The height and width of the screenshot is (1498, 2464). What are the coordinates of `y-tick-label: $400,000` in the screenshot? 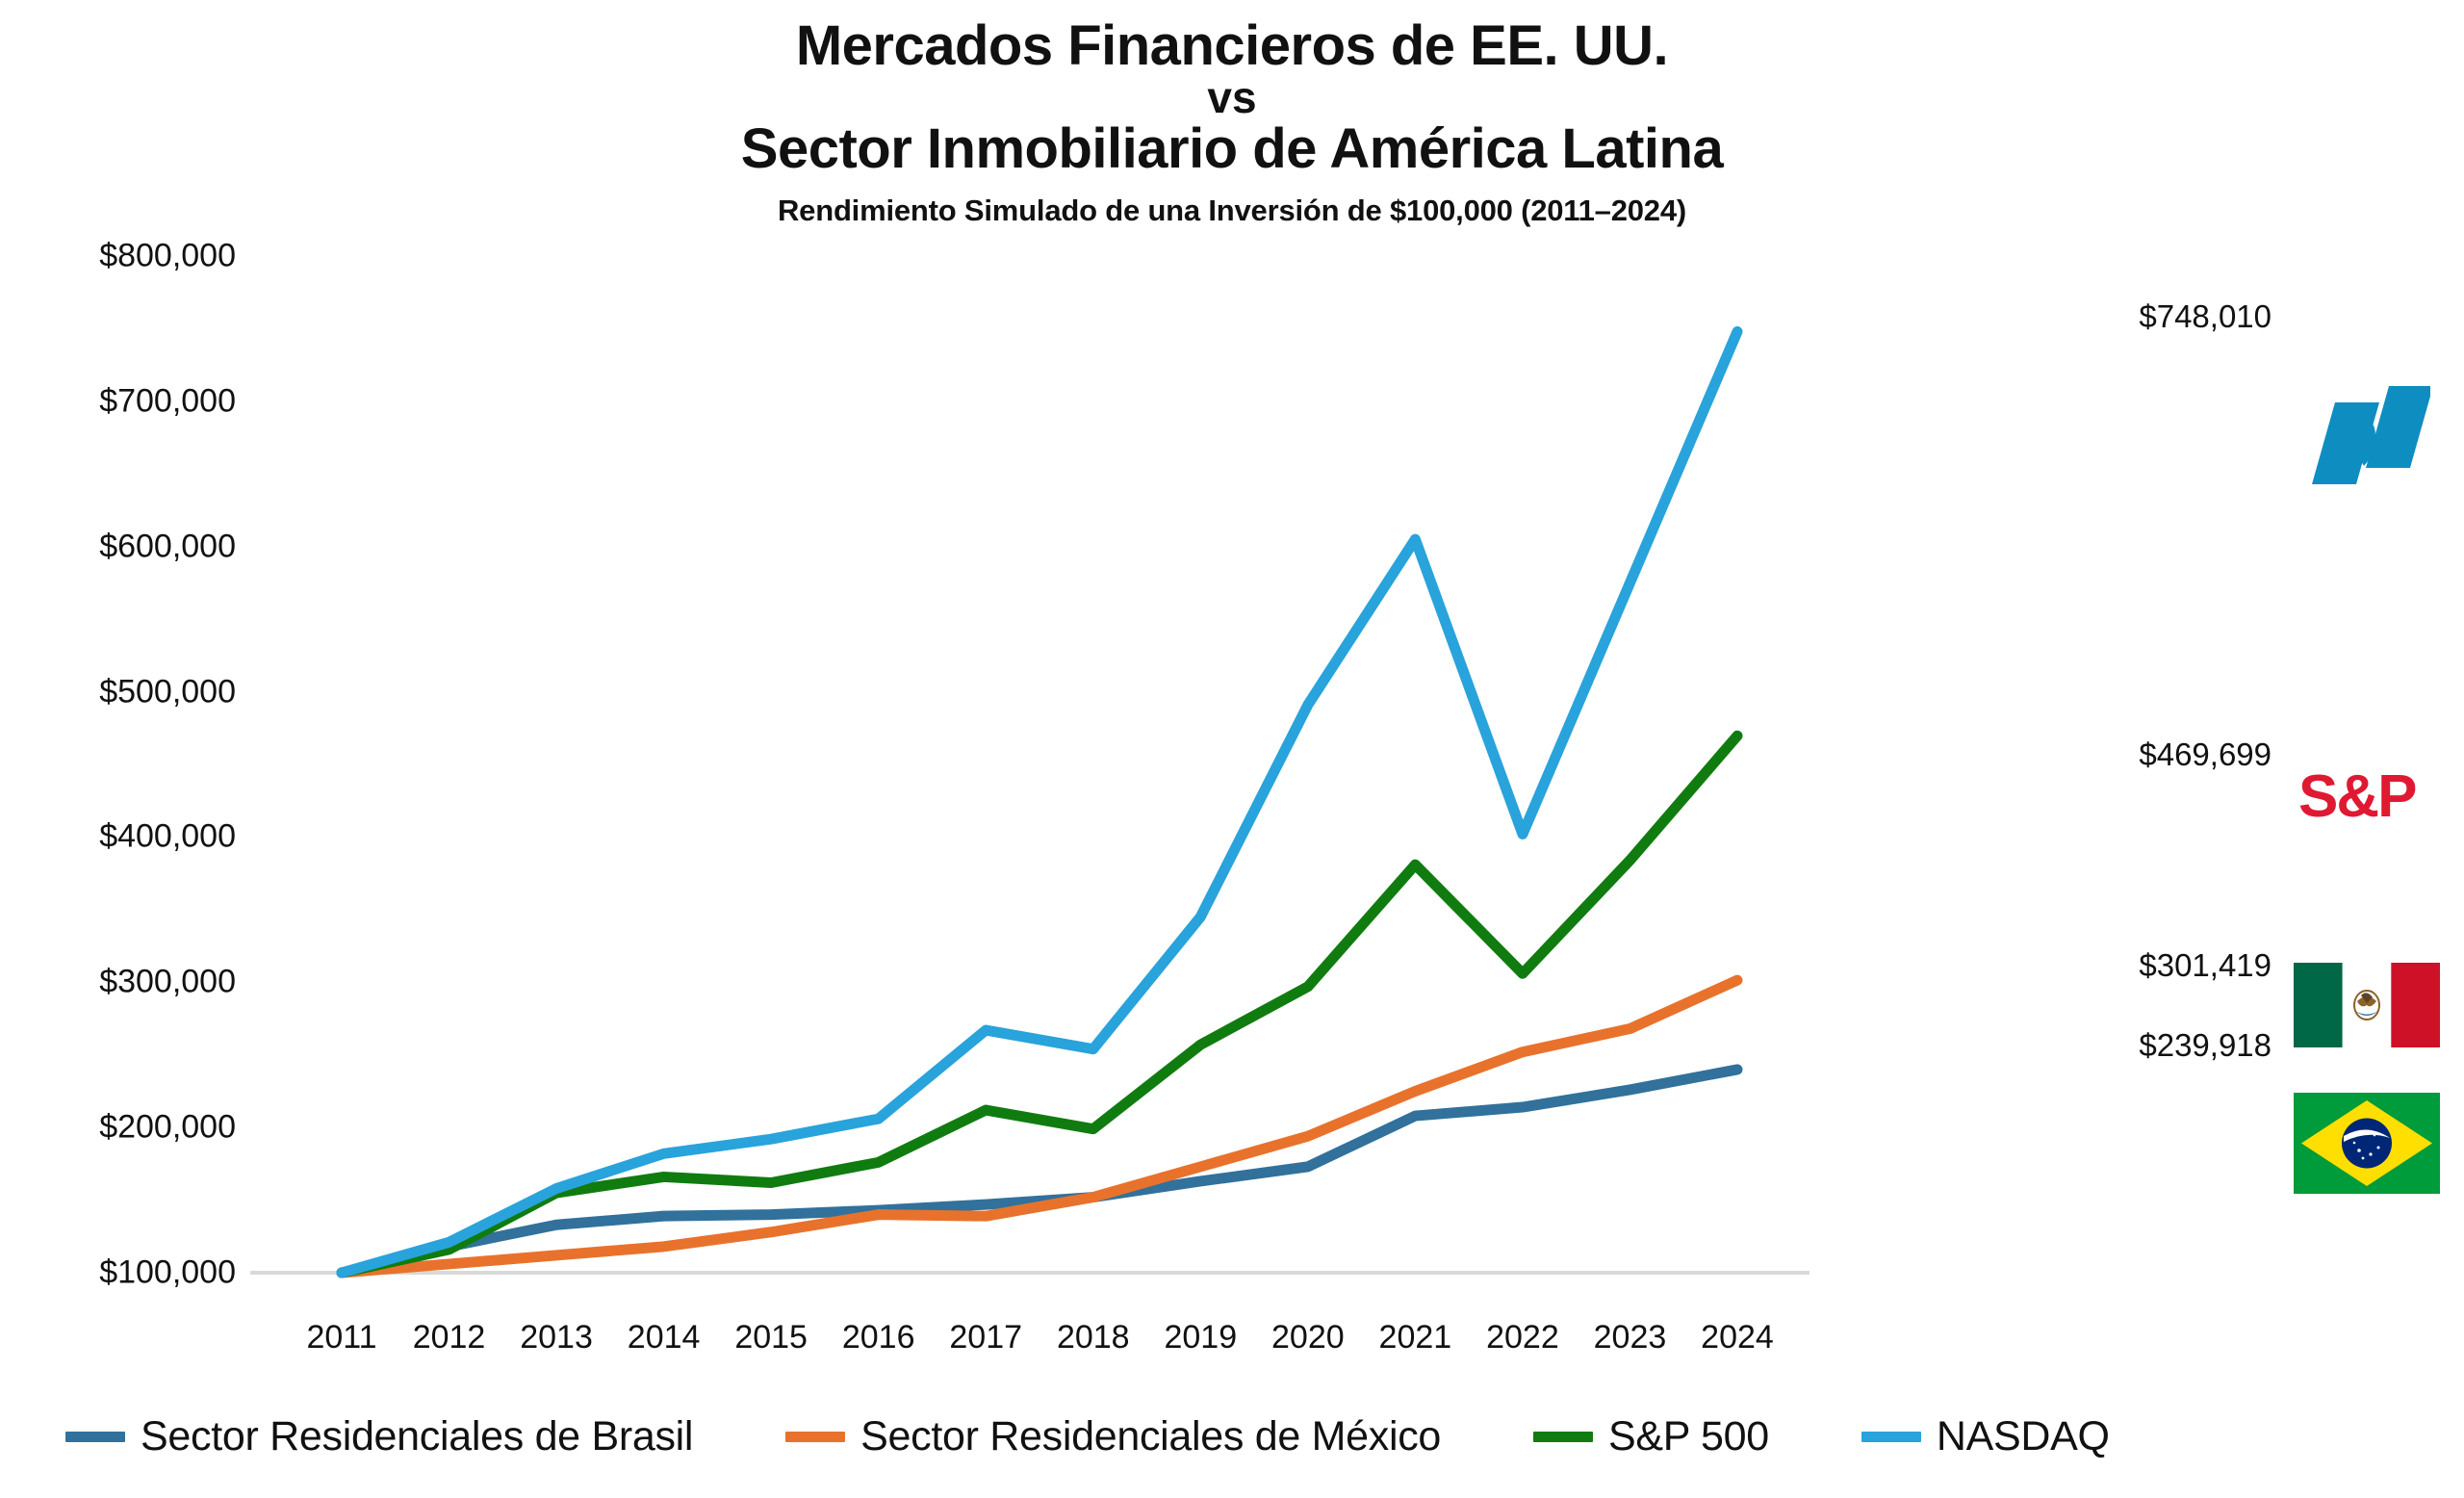 It's located at (167, 836).